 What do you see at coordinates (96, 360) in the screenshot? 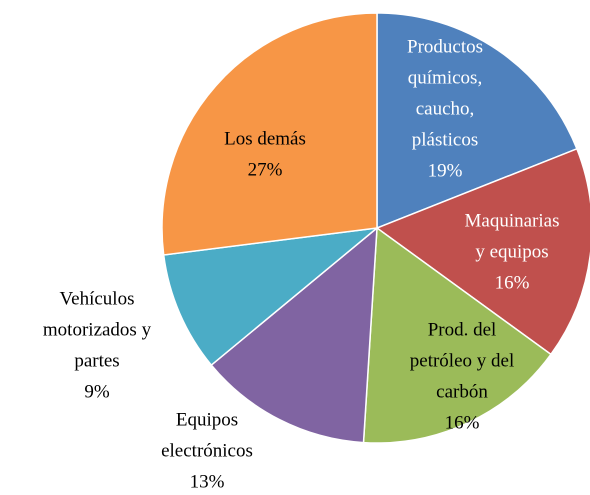
I see `slice-label: partes` at bounding box center [96, 360].